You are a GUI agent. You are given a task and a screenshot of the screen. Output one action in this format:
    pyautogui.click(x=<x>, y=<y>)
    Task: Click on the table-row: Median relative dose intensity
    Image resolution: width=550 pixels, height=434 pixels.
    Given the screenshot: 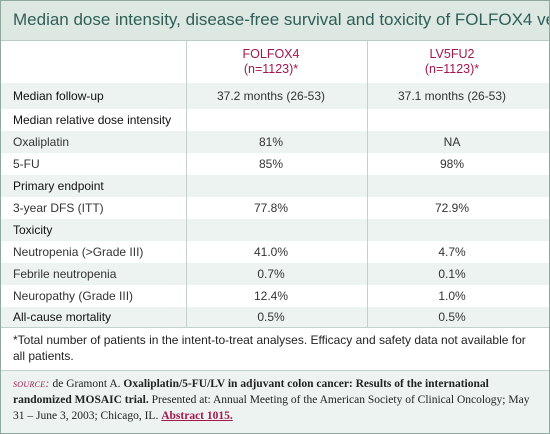 What is the action you would take?
    pyautogui.click(x=275, y=120)
    